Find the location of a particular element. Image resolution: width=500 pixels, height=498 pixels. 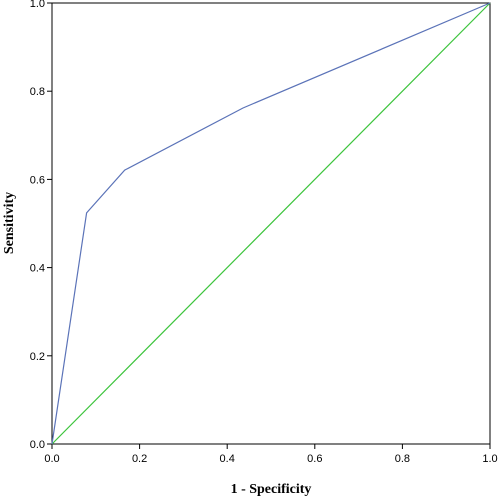

x-tick-label: 0.4 is located at coordinates (227, 459).